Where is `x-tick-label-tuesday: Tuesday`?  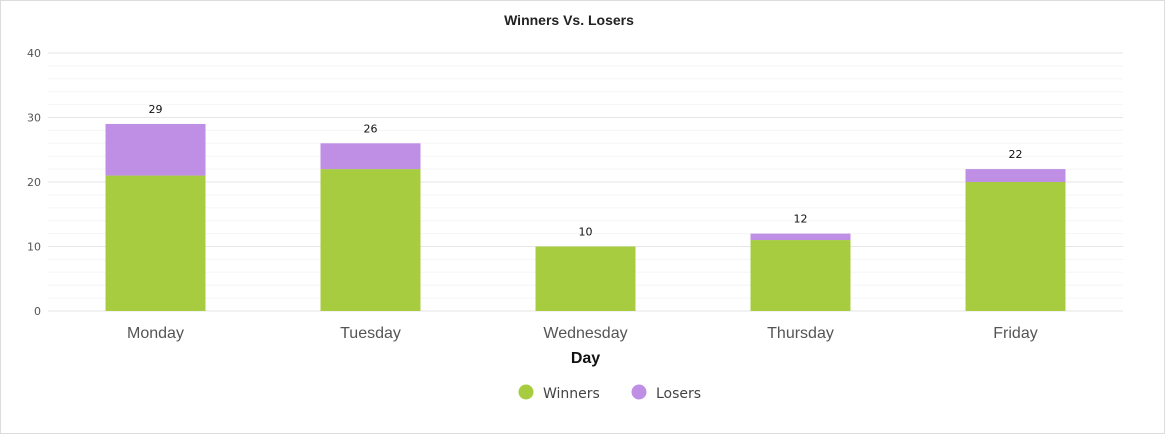
x-tick-label-tuesday: Tuesday is located at coordinates (370, 333).